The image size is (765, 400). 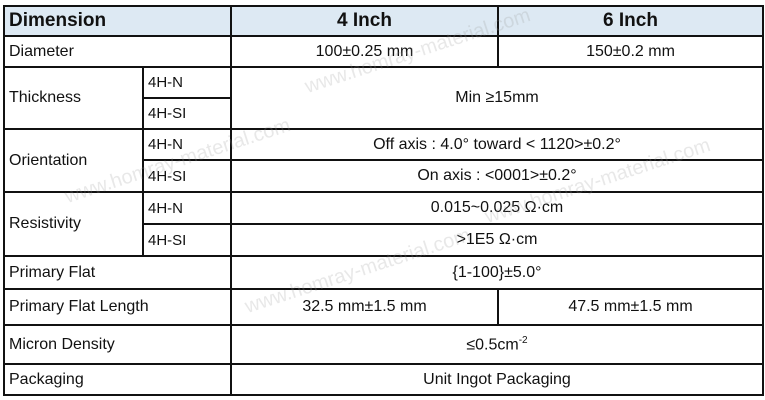 I want to click on row-label: Packaging, so click(x=117, y=379).